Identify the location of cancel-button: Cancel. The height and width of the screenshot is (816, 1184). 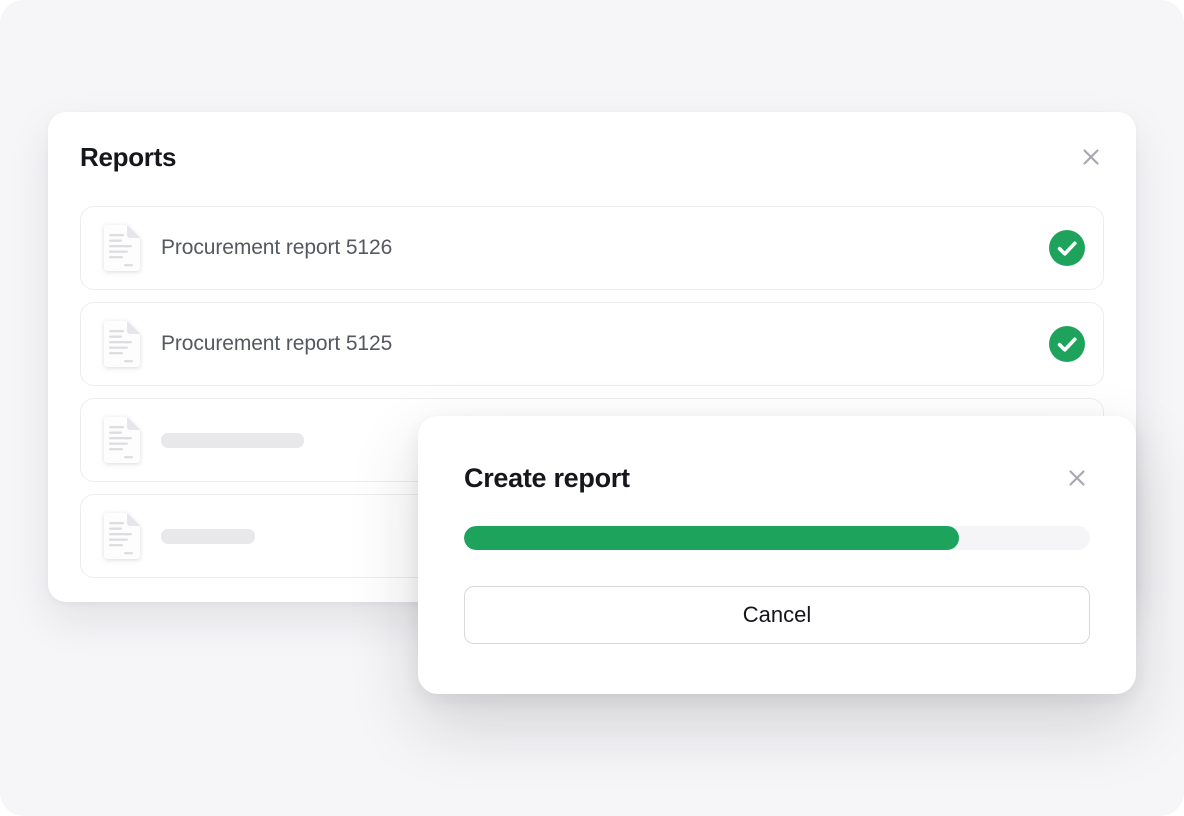
(777, 615).